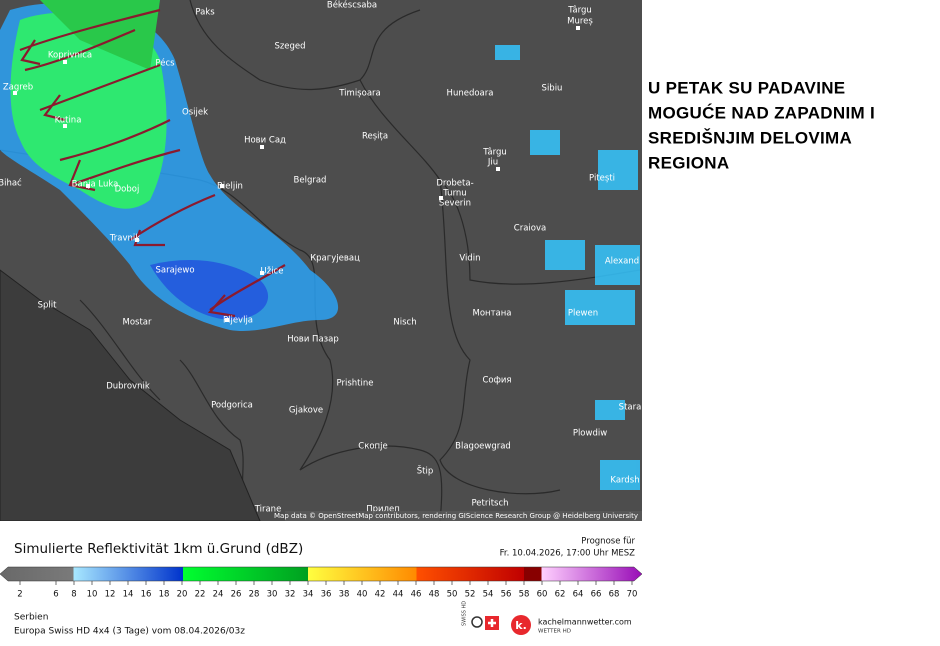 This screenshot has height=646, width=940. What do you see at coordinates (152, 163) in the screenshot?
I see `arrows` at bounding box center [152, 163].